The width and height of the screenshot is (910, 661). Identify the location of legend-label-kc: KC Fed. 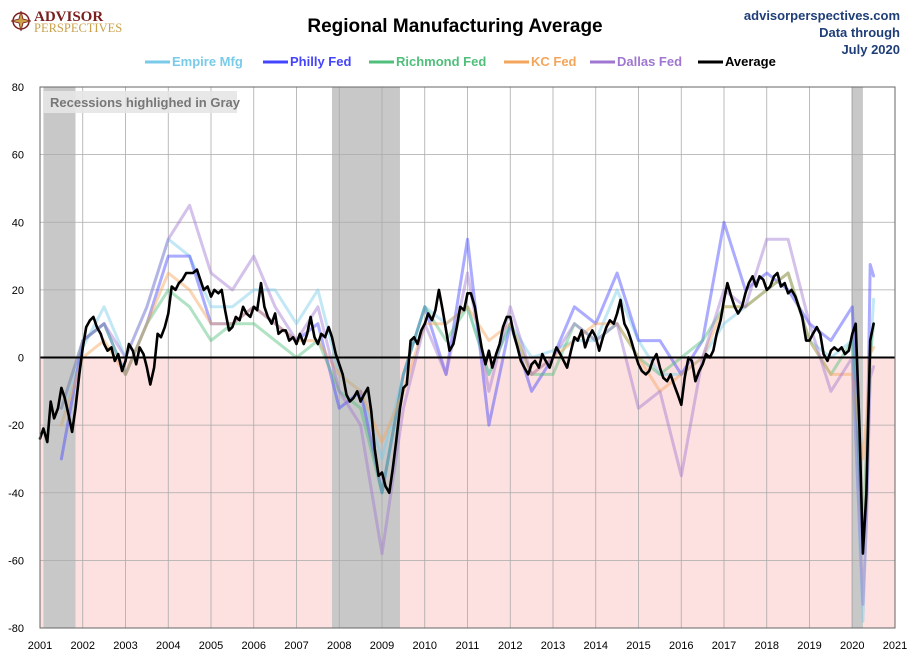
(554, 61).